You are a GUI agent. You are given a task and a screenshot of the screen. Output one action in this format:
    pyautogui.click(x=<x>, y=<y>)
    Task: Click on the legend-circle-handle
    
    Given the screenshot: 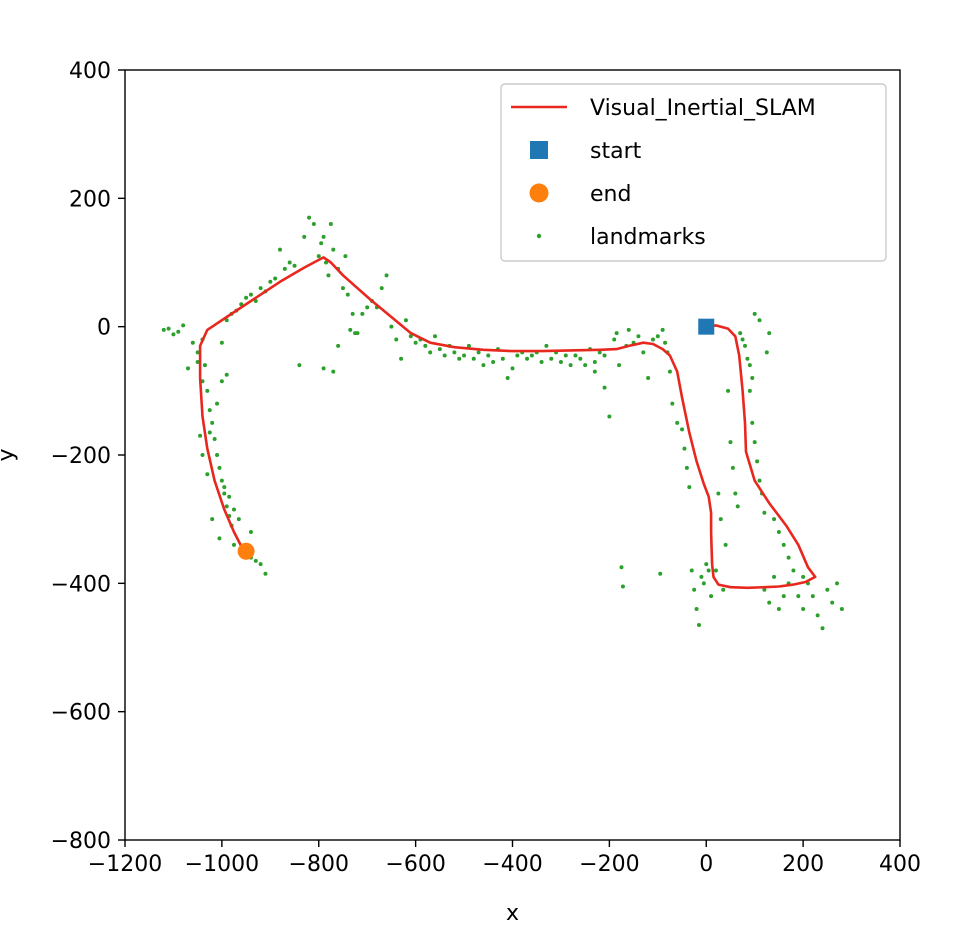 What is the action you would take?
    pyautogui.click(x=539, y=193)
    